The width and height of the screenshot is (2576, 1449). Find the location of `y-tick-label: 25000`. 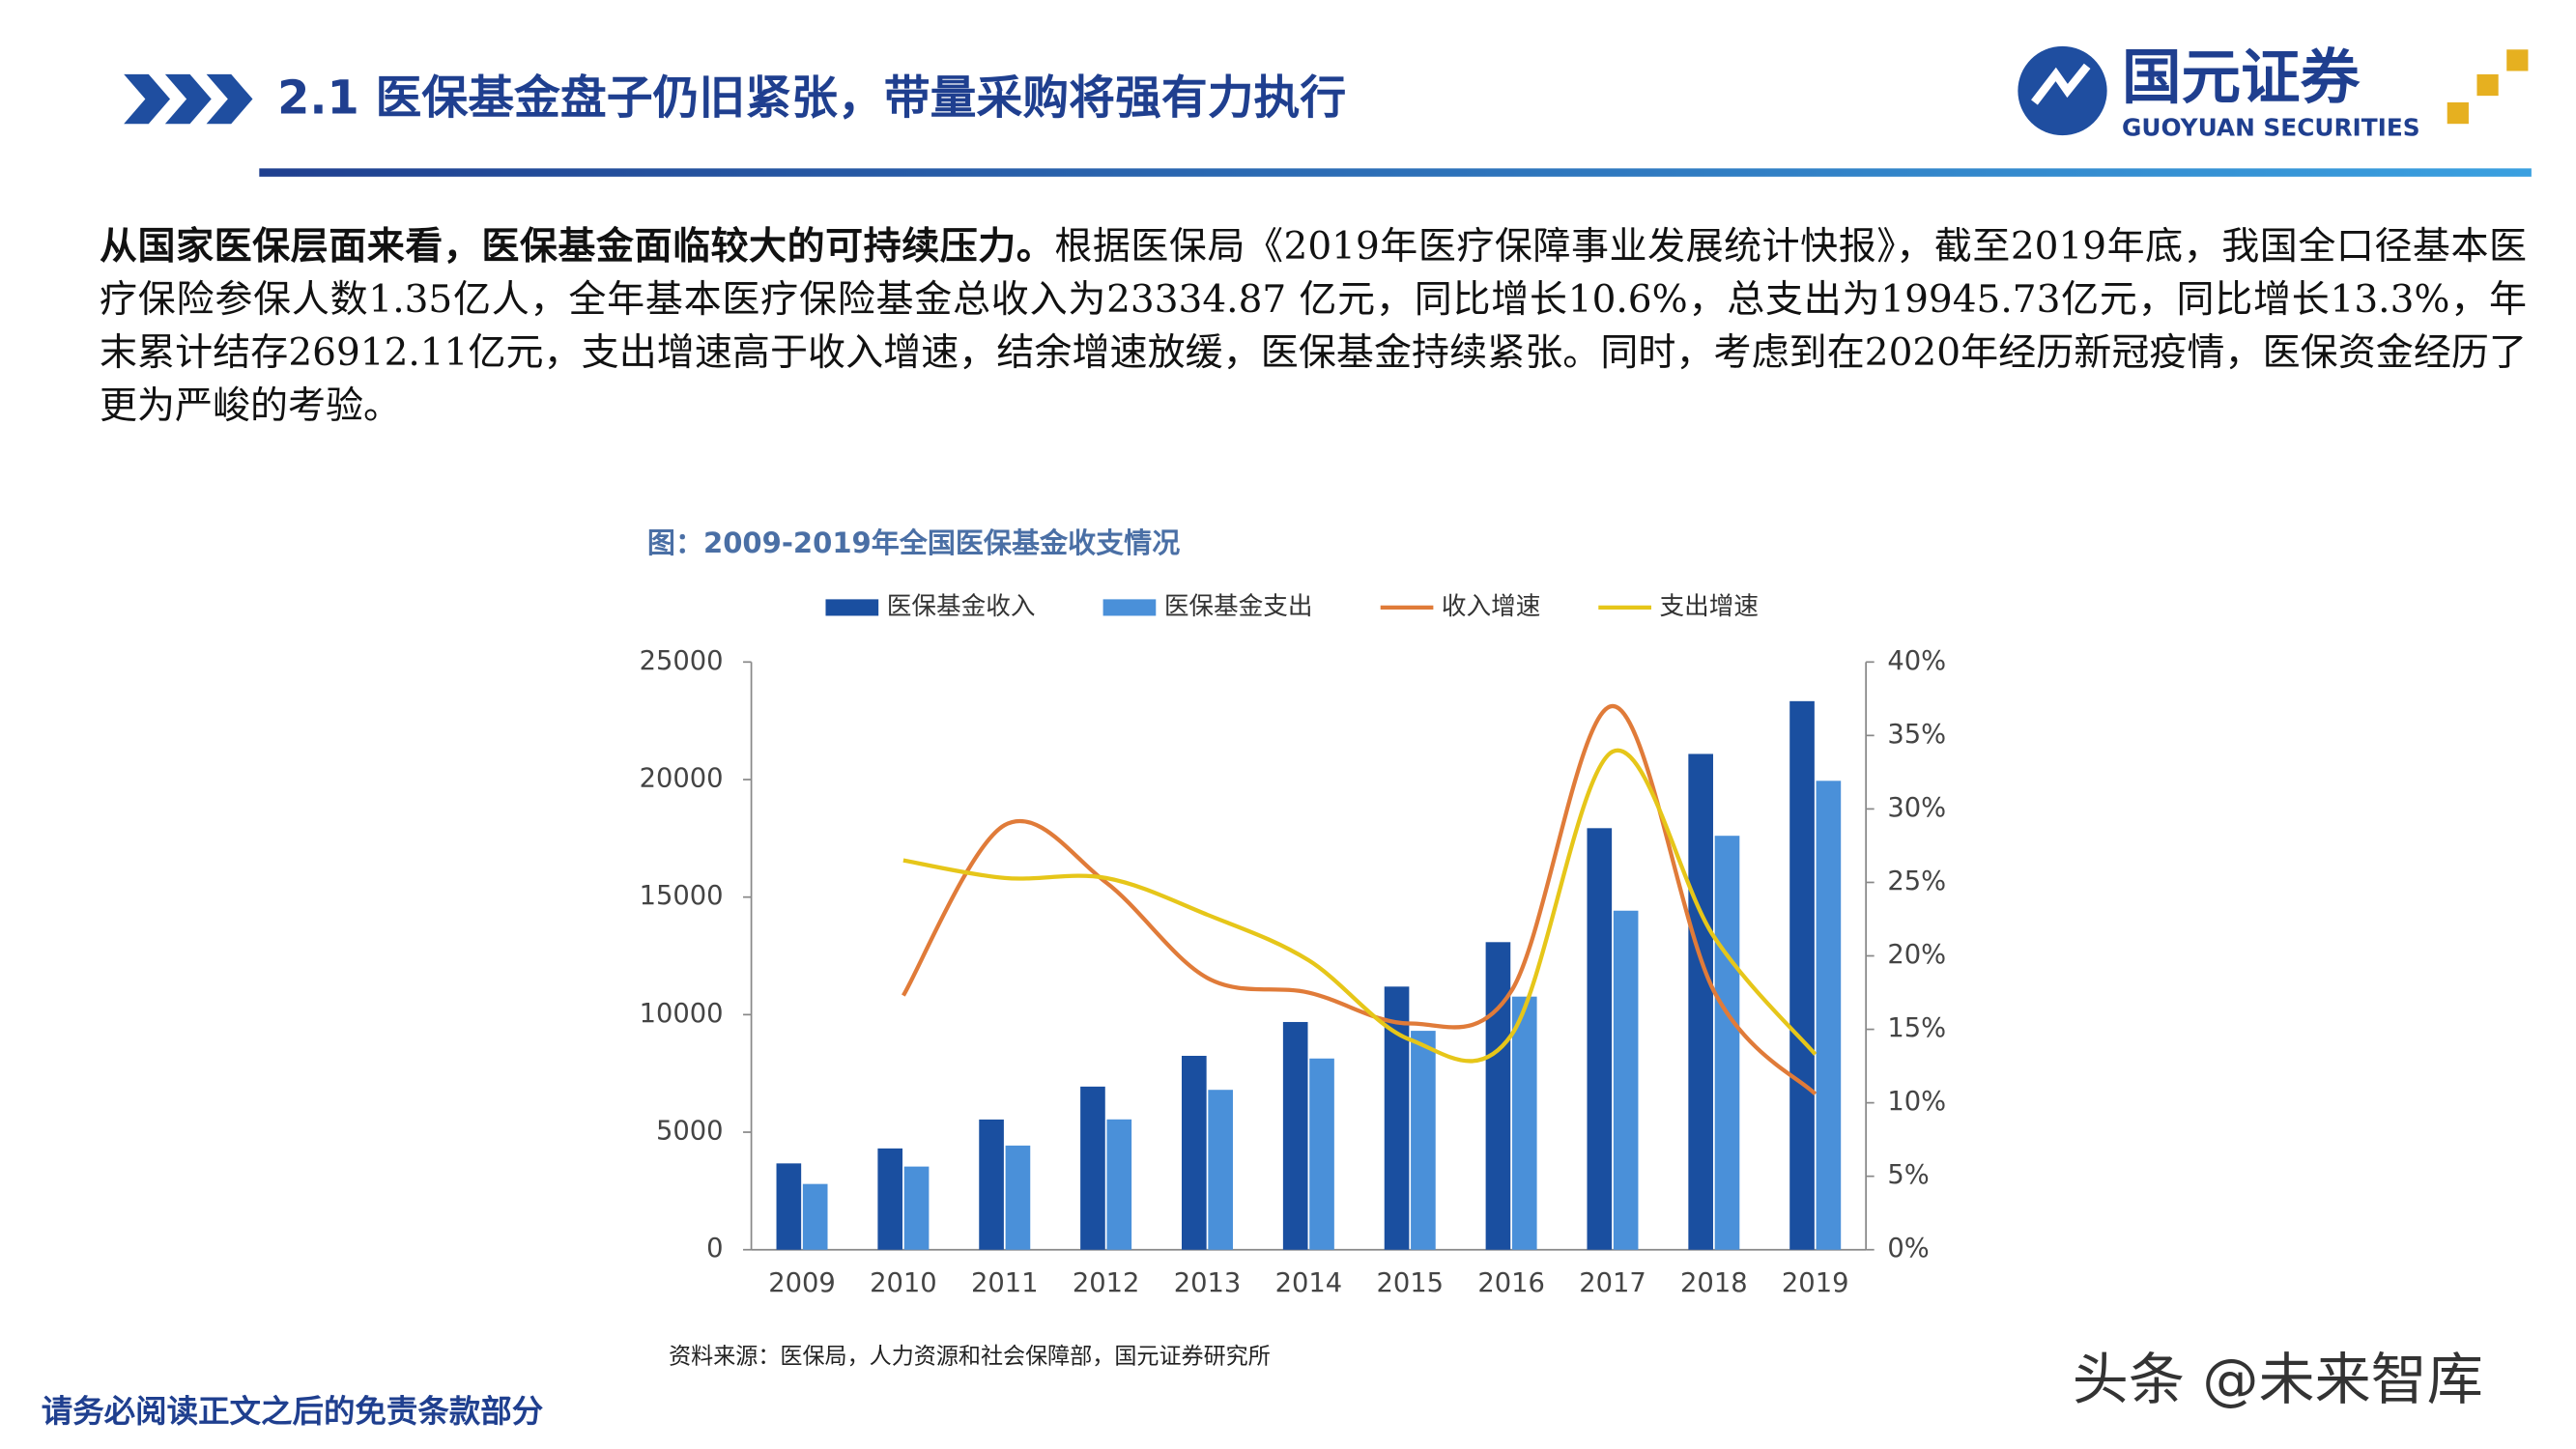

y-tick-label: 25000 is located at coordinates (682, 661).